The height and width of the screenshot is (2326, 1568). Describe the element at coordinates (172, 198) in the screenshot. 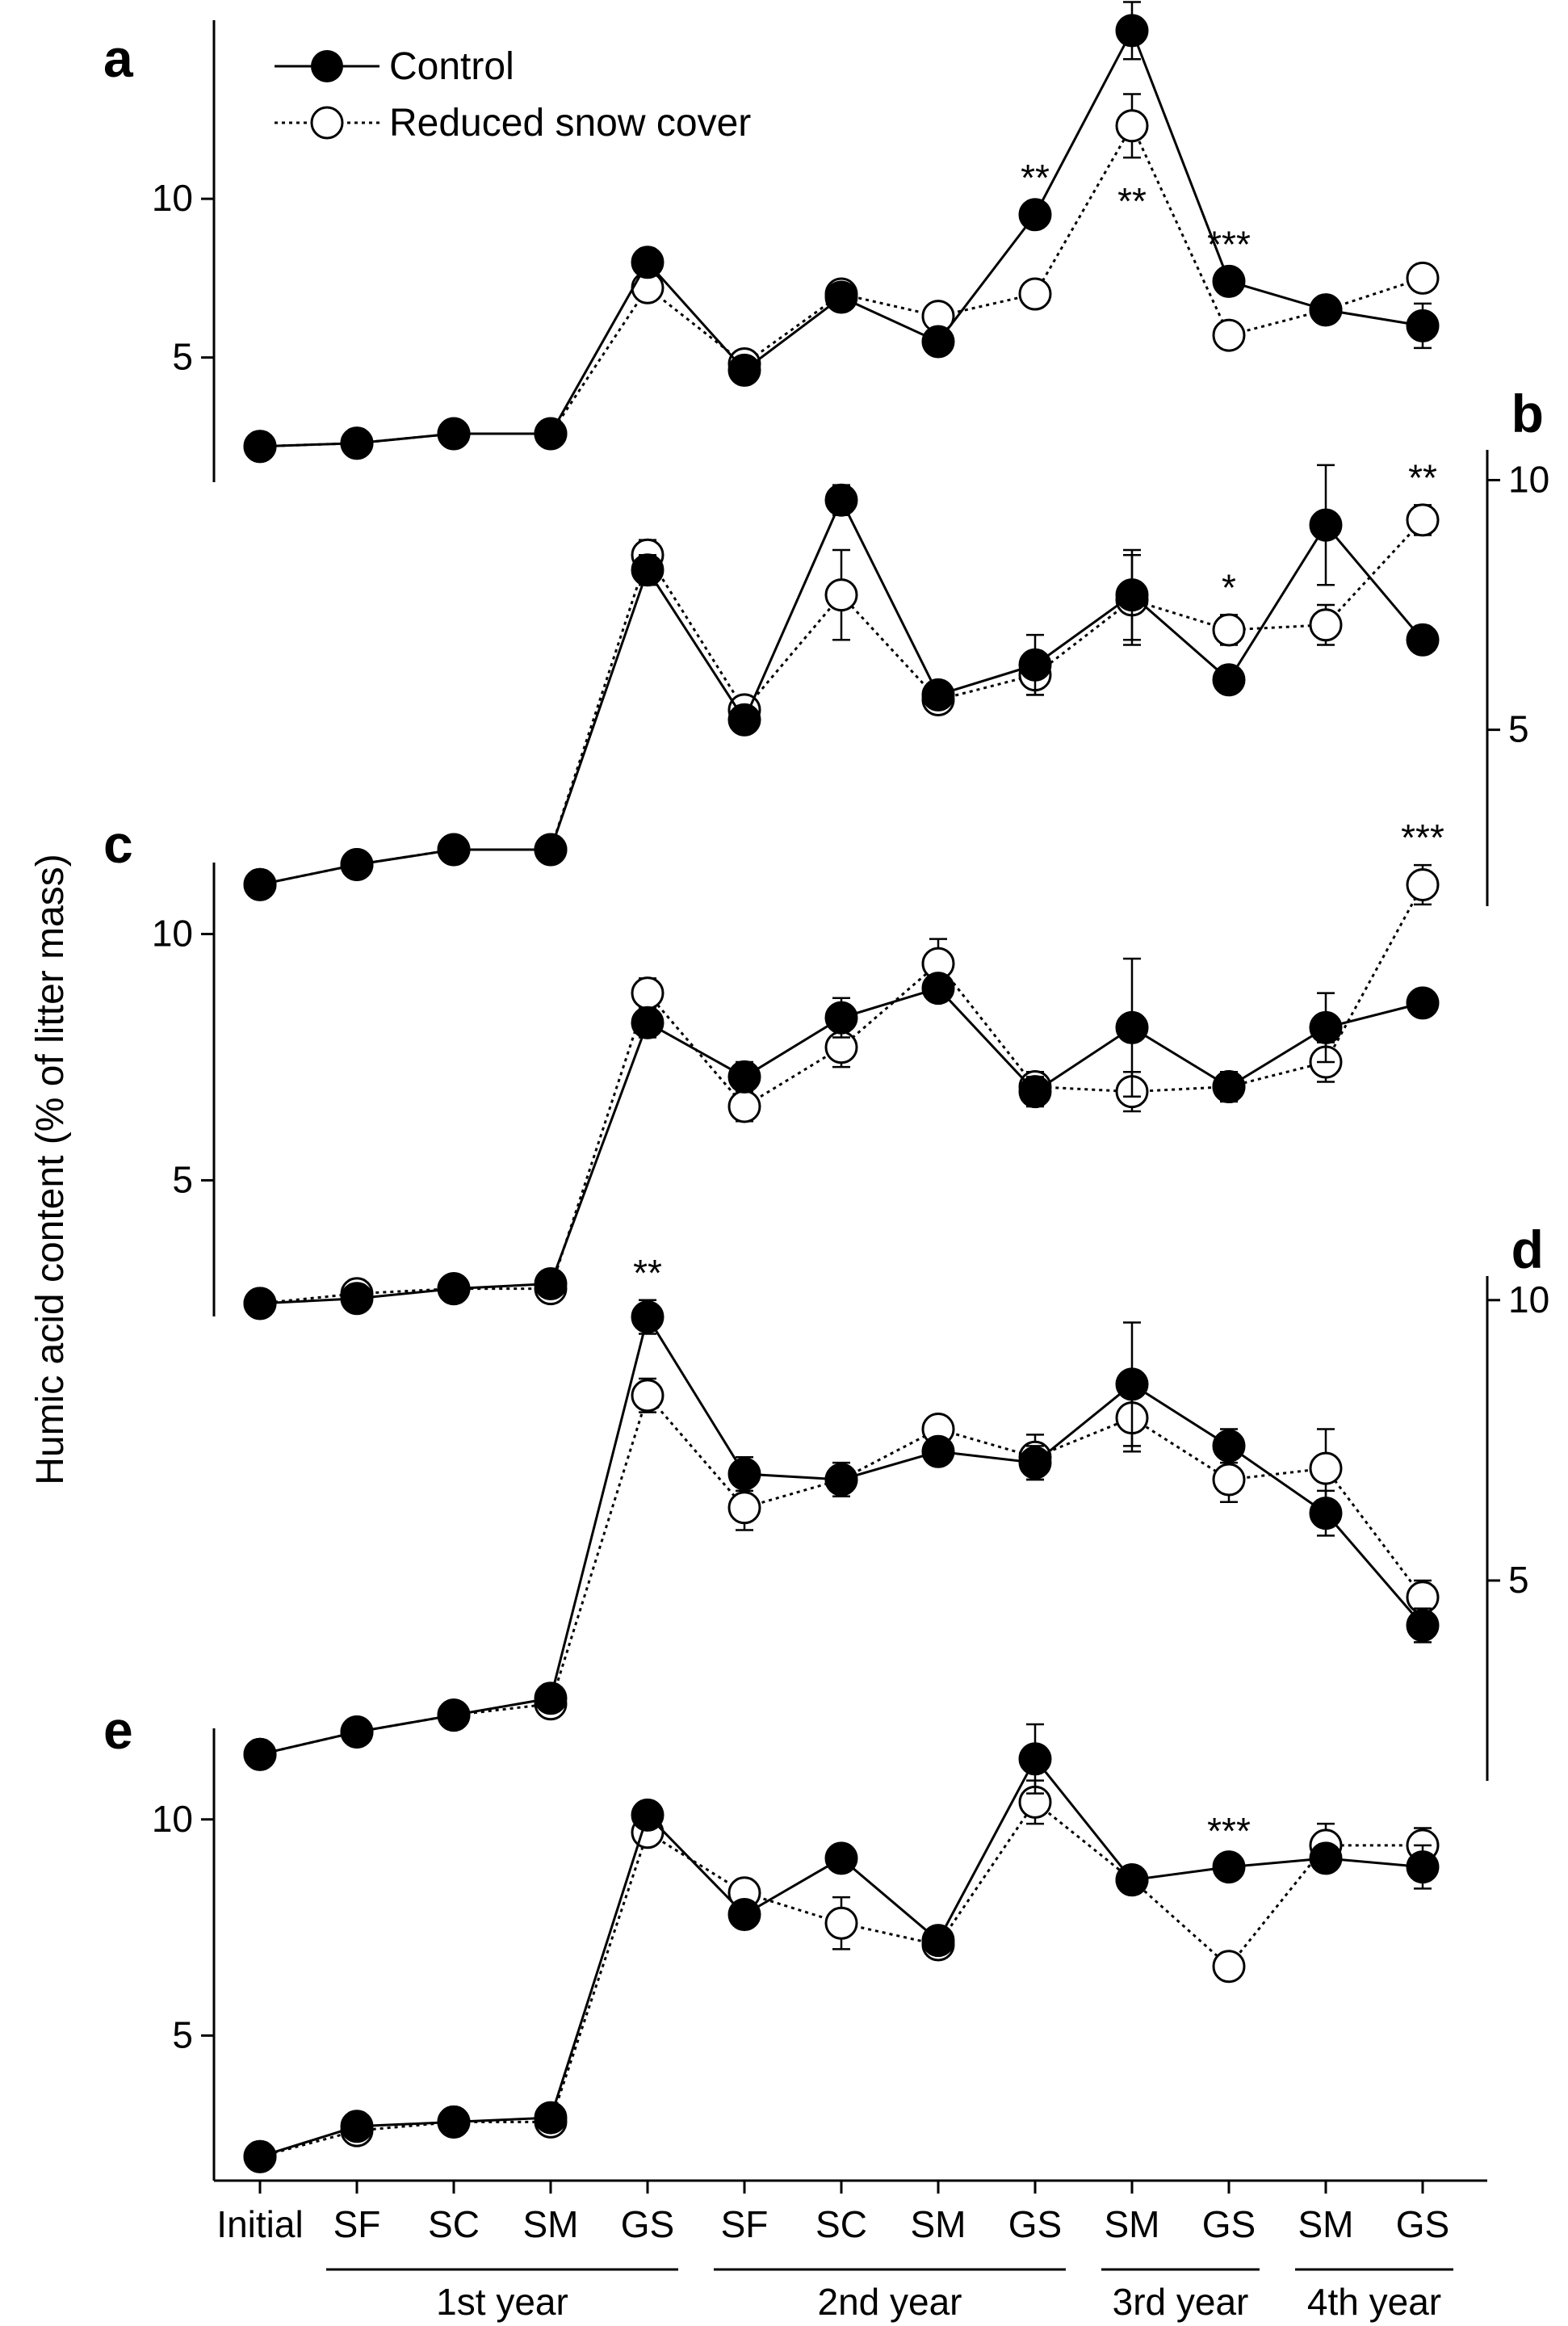

I see `panel-a-y-tick-label: 10` at that location.